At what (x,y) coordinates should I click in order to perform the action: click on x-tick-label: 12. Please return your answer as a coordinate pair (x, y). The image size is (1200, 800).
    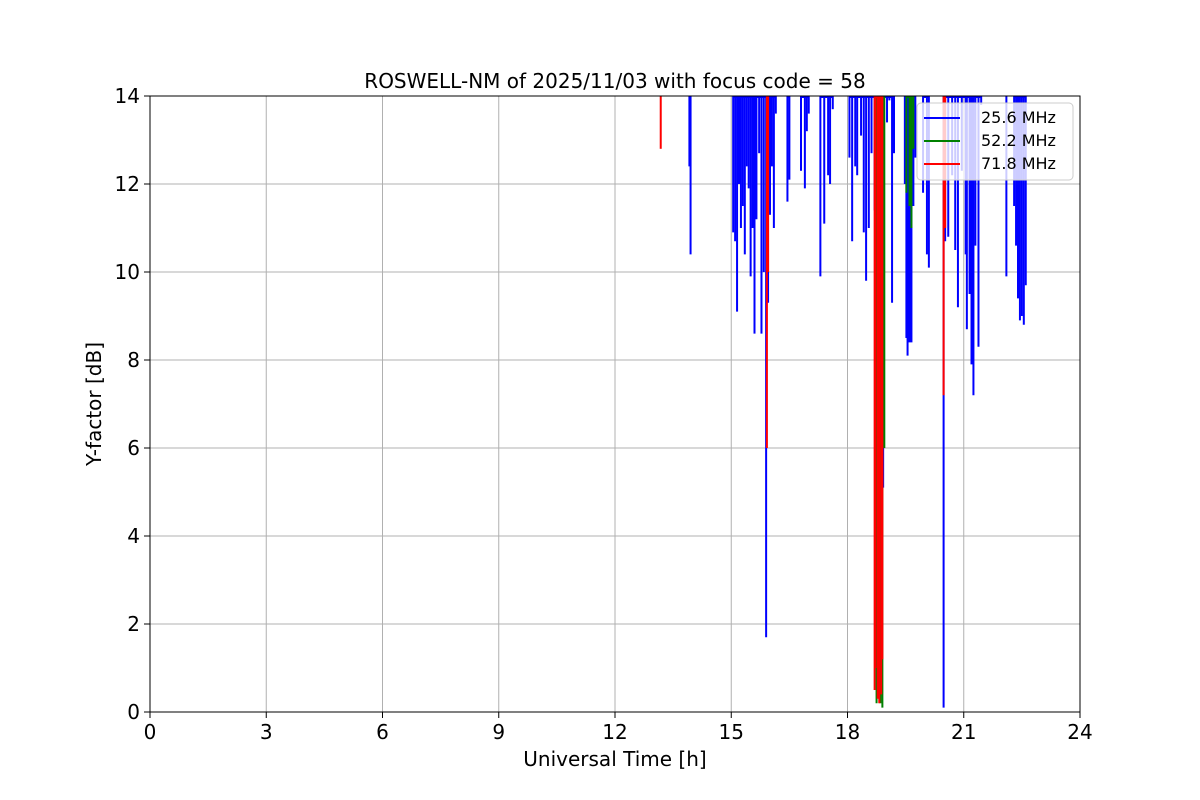
    Looking at the image, I should click on (614, 732).